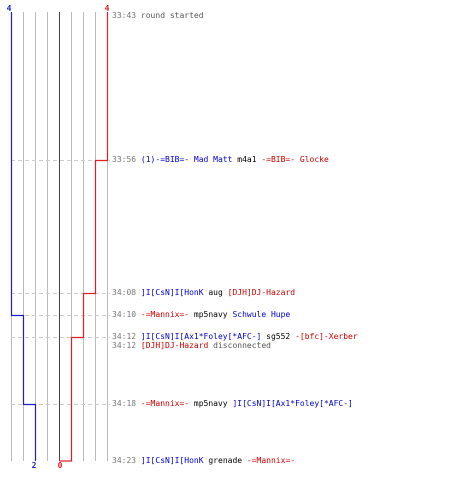 The height and width of the screenshot is (500, 450). Describe the element at coordinates (295, 159) in the screenshot. I see `victim-name: -=BIB=- Glocke` at that location.